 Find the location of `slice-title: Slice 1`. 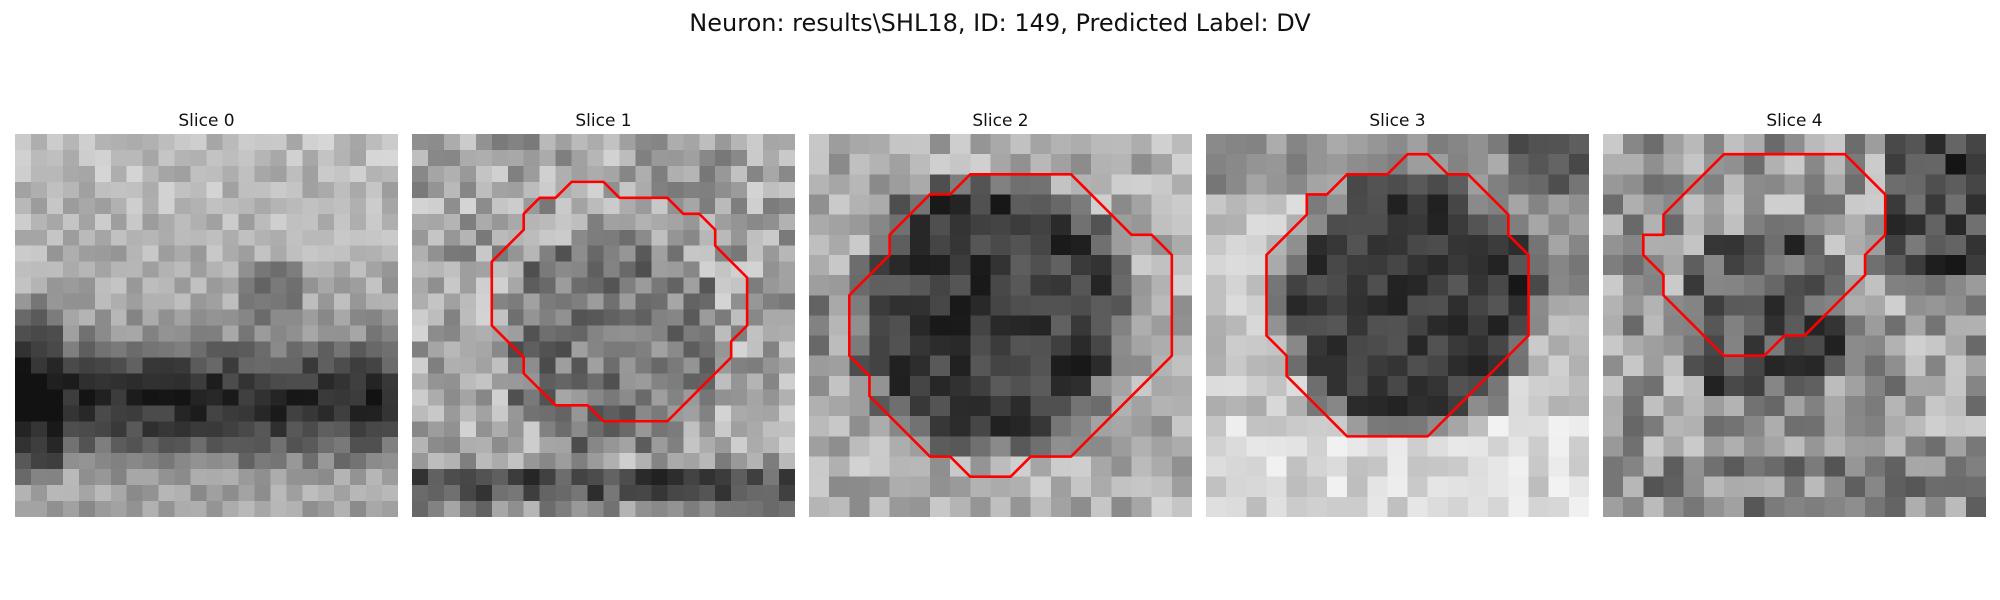

slice-title: Slice 1 is located at coordinates (603, 121).